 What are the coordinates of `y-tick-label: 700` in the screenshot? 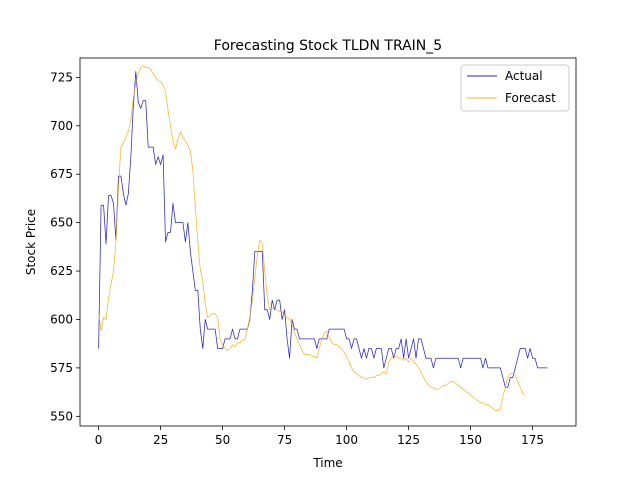 It's located at (61, 126).